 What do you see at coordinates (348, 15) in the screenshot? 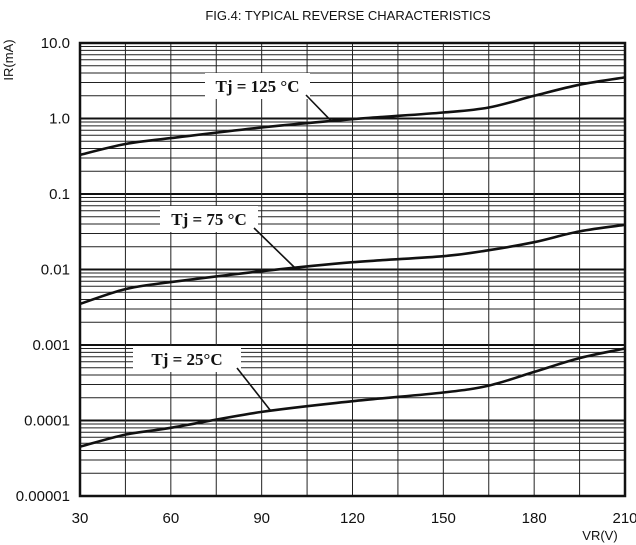
I see `chart-title: FIG.4: TYPICAL REVERSE CHARACTERISTICS` at bounding box center [348, 15].